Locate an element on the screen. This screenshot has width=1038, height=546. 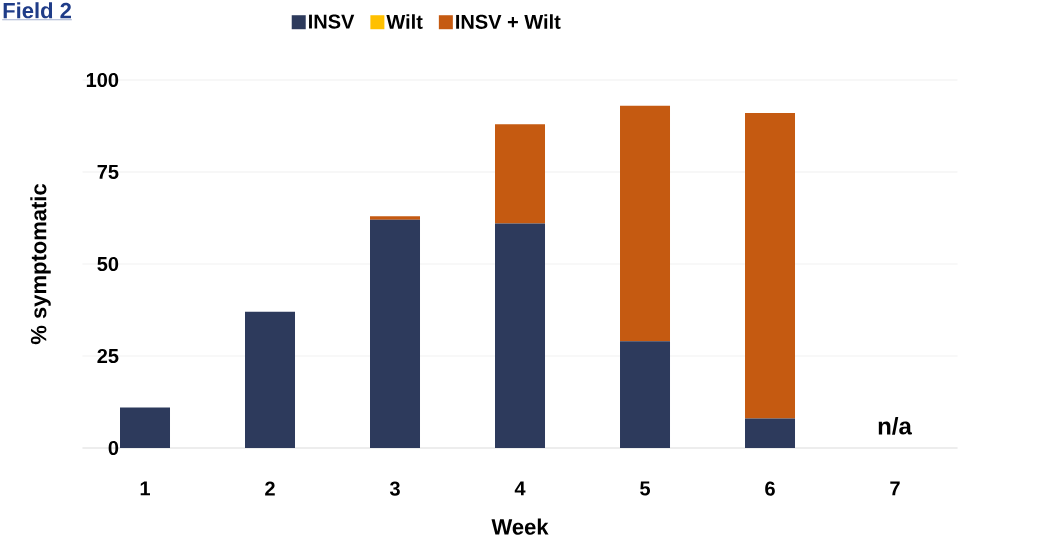
legend-label: Wilt is located at coordinates (404, 21).